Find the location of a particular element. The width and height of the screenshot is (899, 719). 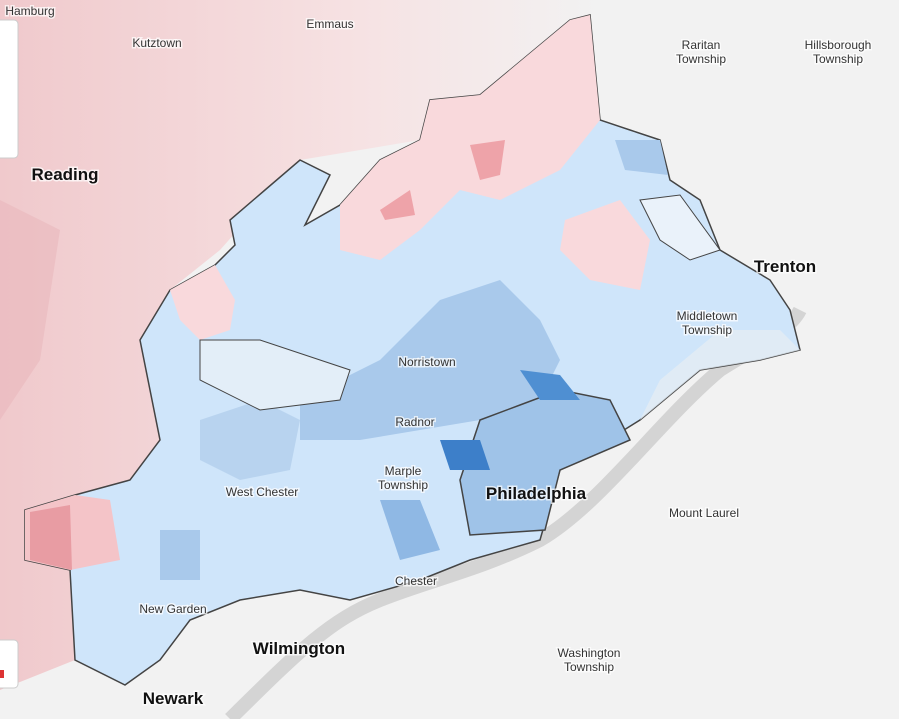

place-label: Hamburg is located at coordinates (29, 11).